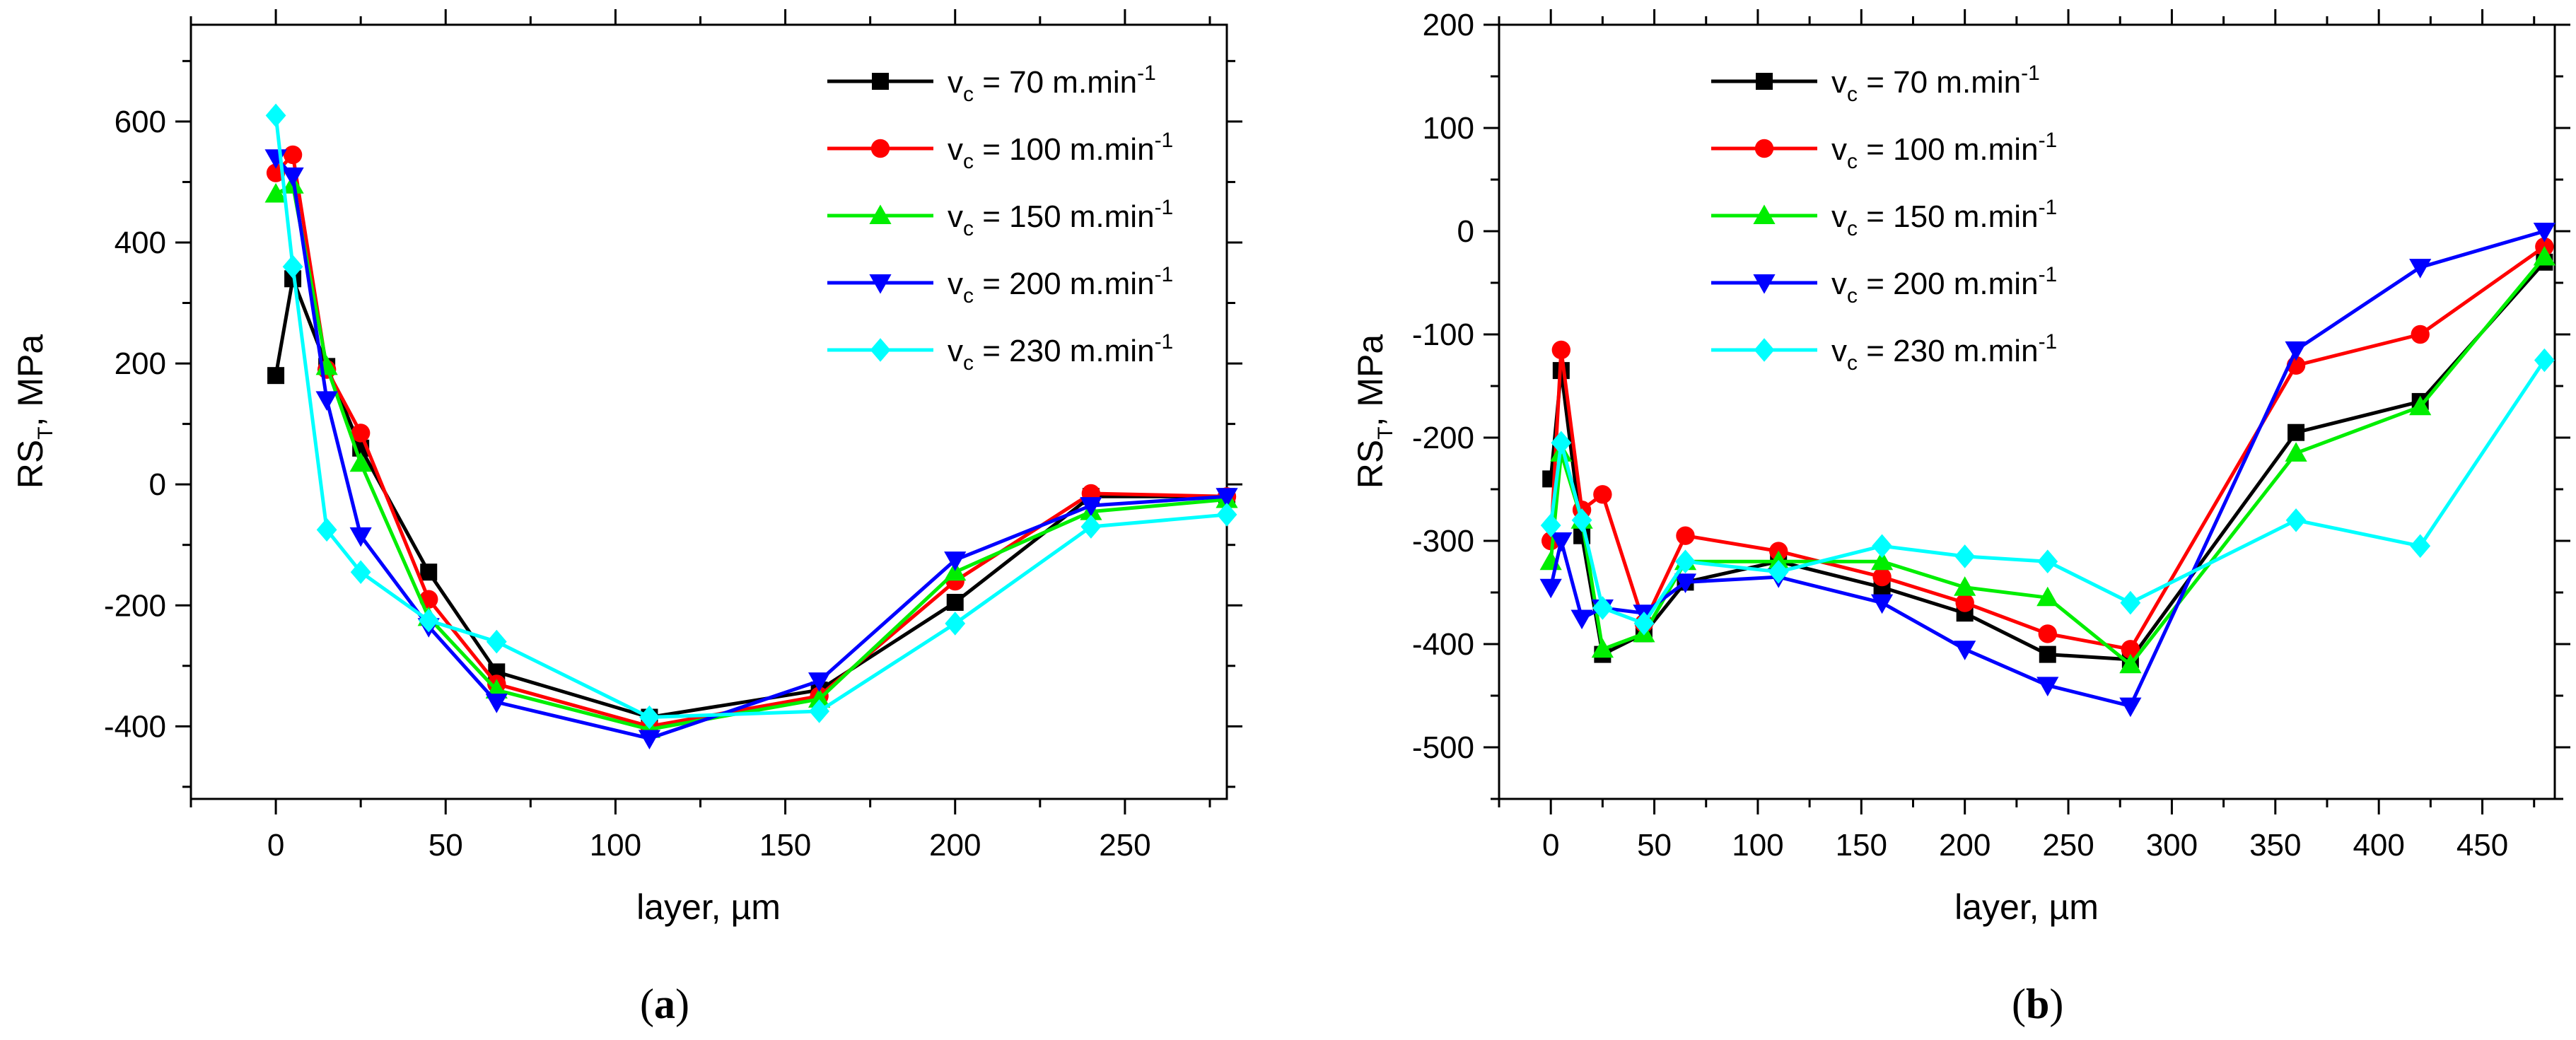 Image resolution: width=2576 pixels, height=1040 pixels. What do you see at coordinates (1935, 84) in the screenshot?
I see `legend-entry: vc = 70 m.min-1` at bounding box center [1935, 84].